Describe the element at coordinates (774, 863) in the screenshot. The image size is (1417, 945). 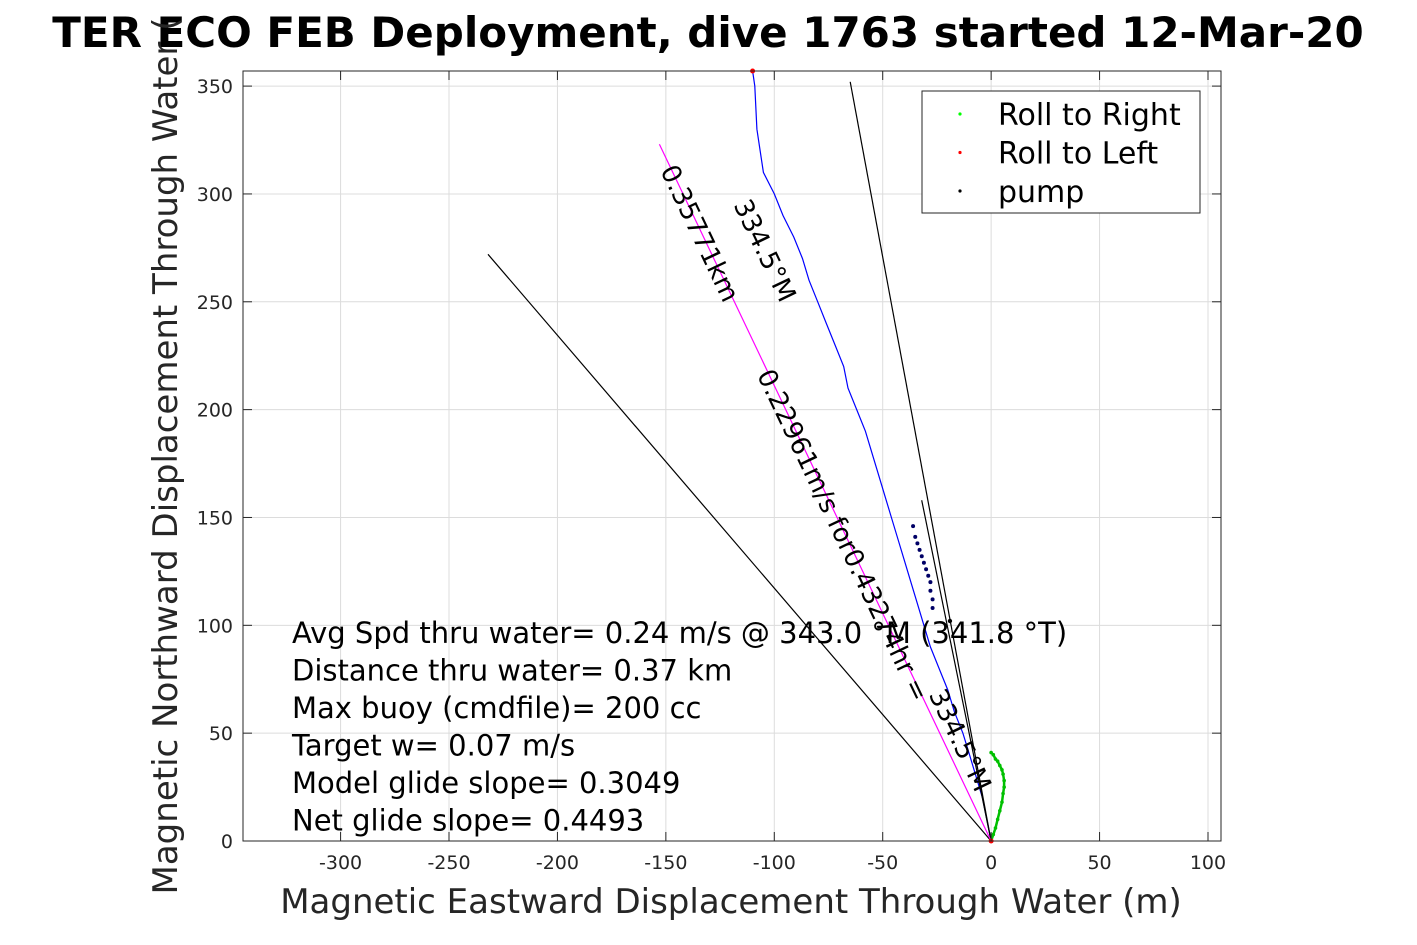
I see `x-tick-label: -100` at that location.